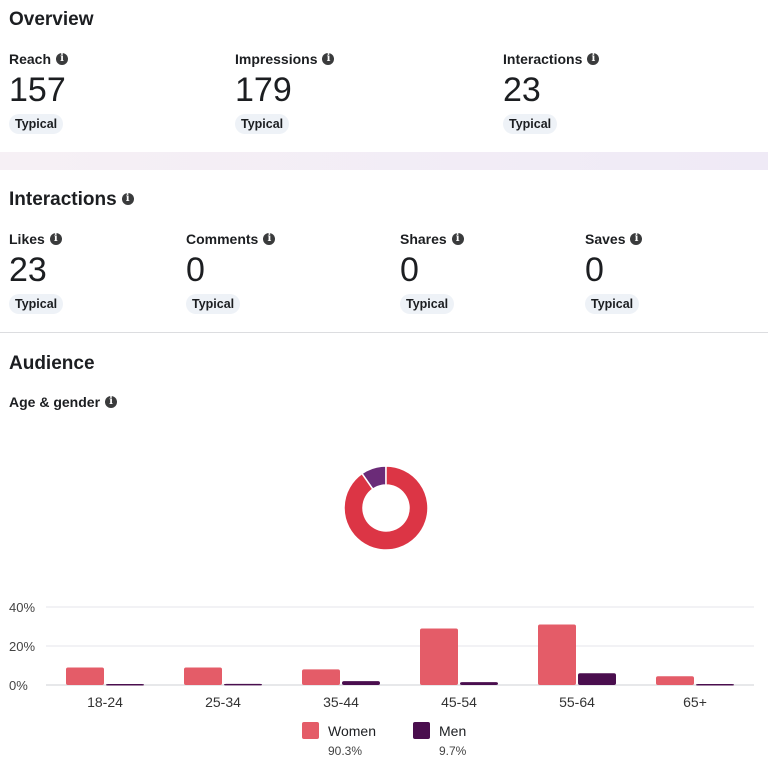 The width and height of the screenshot is (768, 774). What do you see at coordinates (30, 59) in the screenshot?
I see `metric-label: Reach` at bounding box center [30, 59].